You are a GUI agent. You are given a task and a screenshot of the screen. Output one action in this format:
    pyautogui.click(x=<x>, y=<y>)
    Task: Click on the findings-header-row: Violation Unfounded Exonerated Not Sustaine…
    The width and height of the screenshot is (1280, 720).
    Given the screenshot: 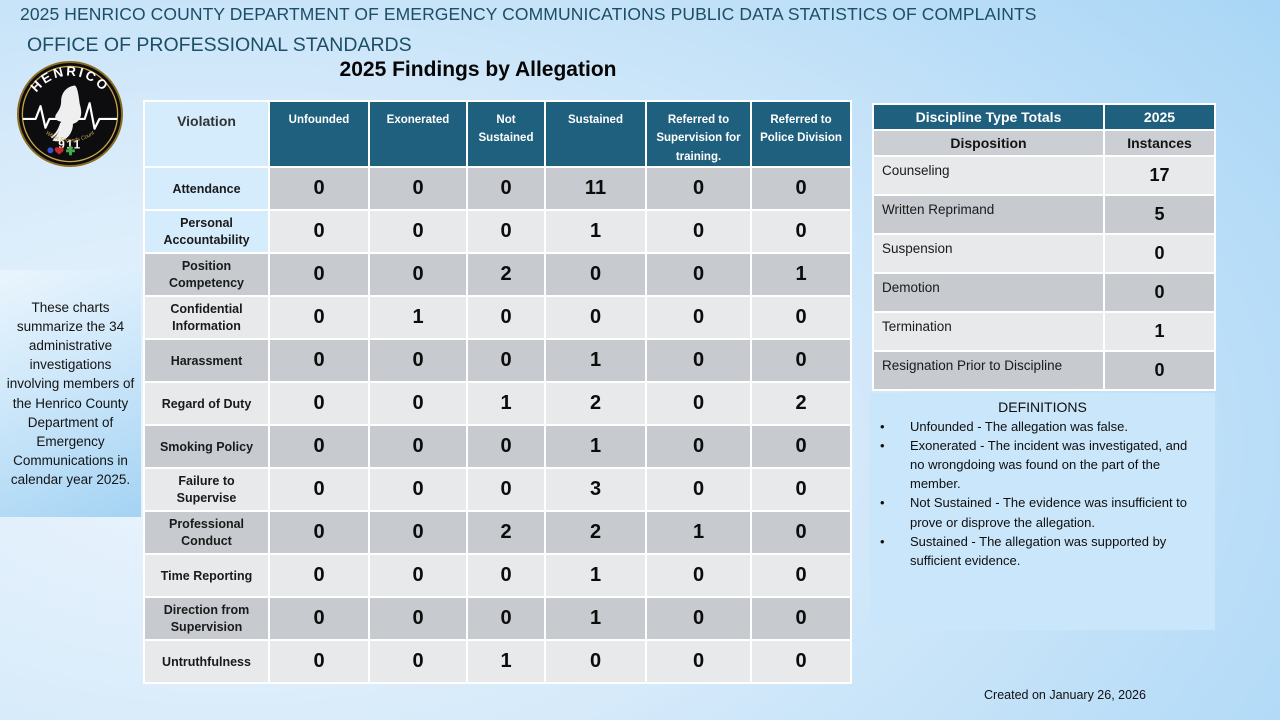 What is the action you would take?
    pyautogui.click(x=497, y=134)
    